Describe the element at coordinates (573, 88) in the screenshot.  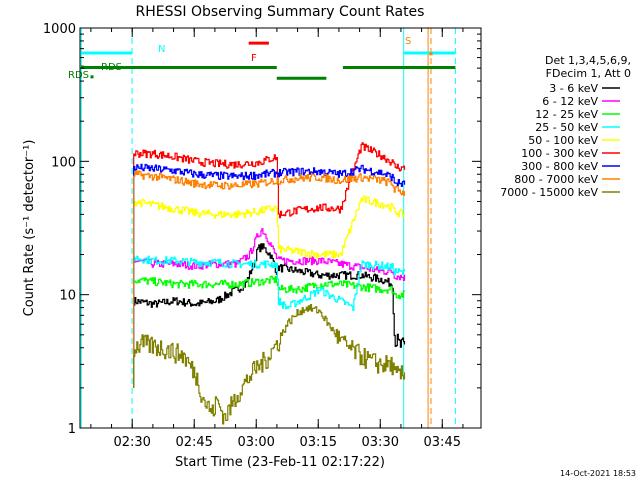
I see `legend-entry-label: 3 - 6 keV` at that location.